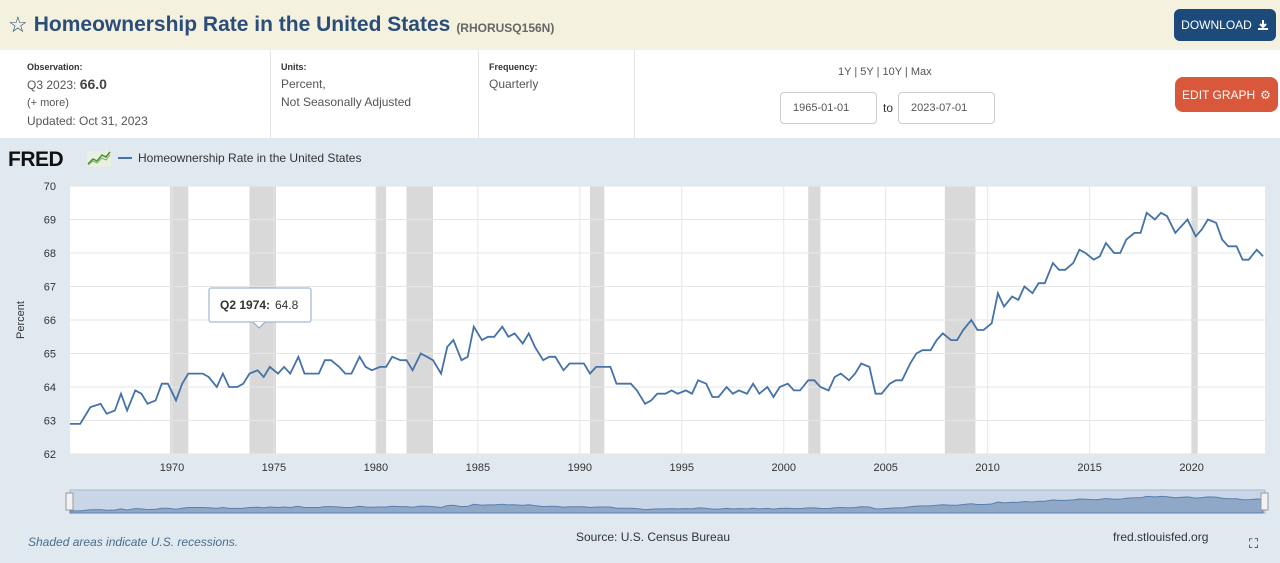 This screenshot has width=1280, height=563. I want to click on to-label: to, so click(888, 108).